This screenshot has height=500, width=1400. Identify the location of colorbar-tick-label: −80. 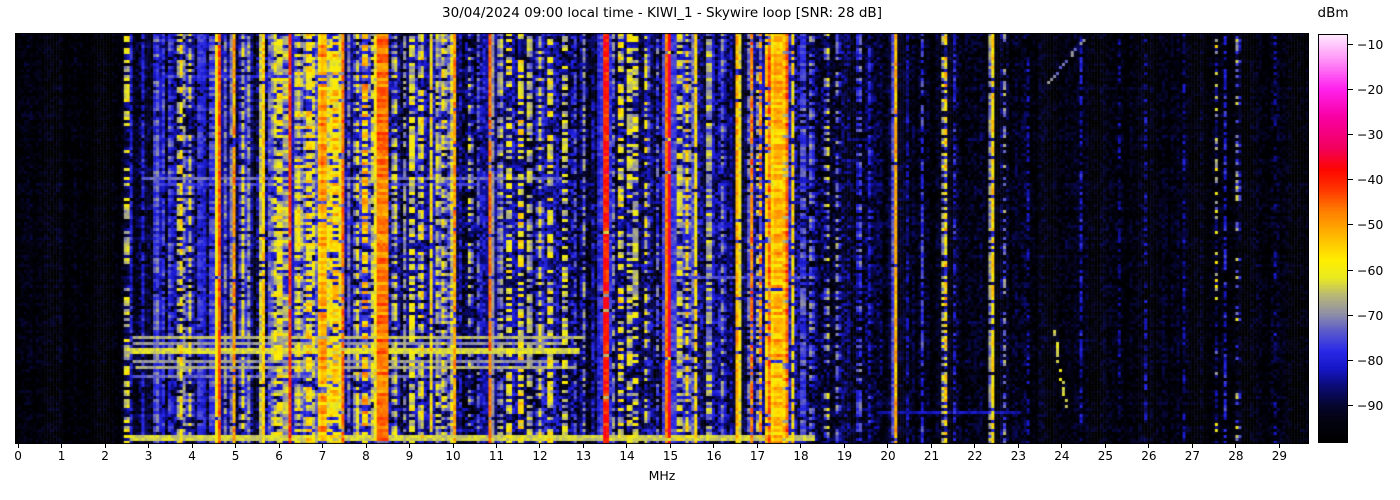
(1370, 361).